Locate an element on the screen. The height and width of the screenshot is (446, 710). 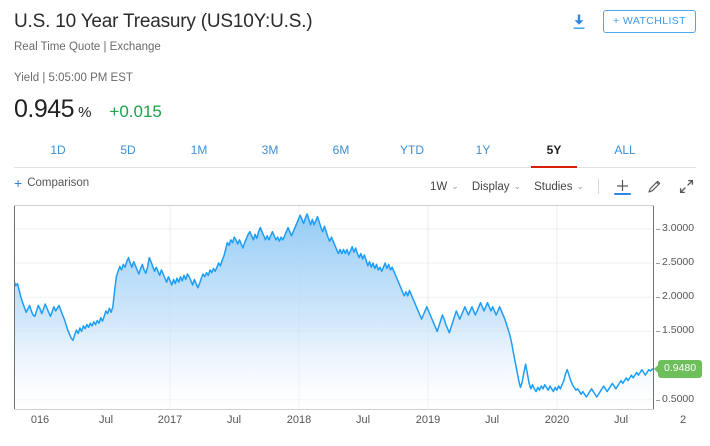
add-to-watchlist-button: + WATCHLIST is located at coordinates (649, 21).